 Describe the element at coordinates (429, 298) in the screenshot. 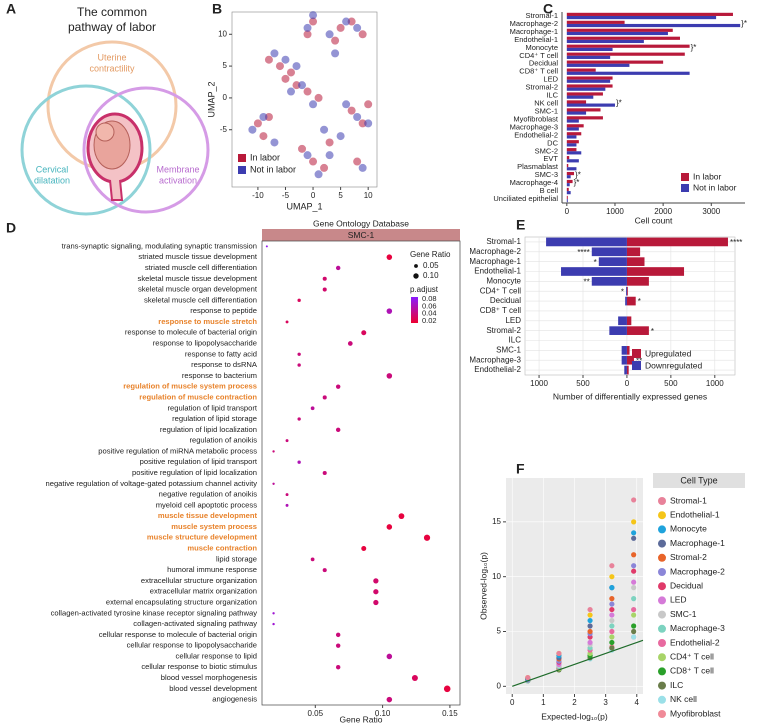

I see `colorbar-label: 0.08` at that location.